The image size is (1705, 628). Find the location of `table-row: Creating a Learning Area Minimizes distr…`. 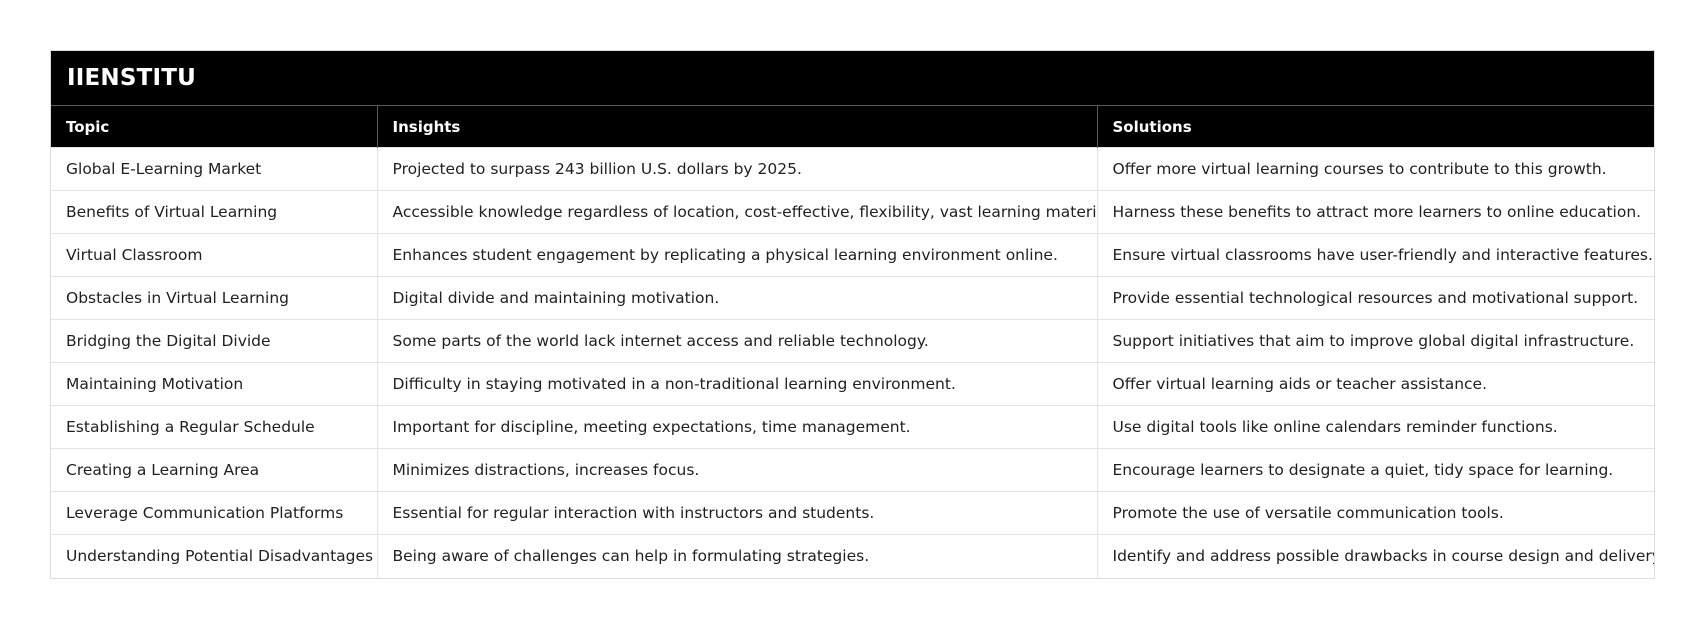

table-row: Creating a Learning Area Minimizes distr… is located at coordinates (852, 470).